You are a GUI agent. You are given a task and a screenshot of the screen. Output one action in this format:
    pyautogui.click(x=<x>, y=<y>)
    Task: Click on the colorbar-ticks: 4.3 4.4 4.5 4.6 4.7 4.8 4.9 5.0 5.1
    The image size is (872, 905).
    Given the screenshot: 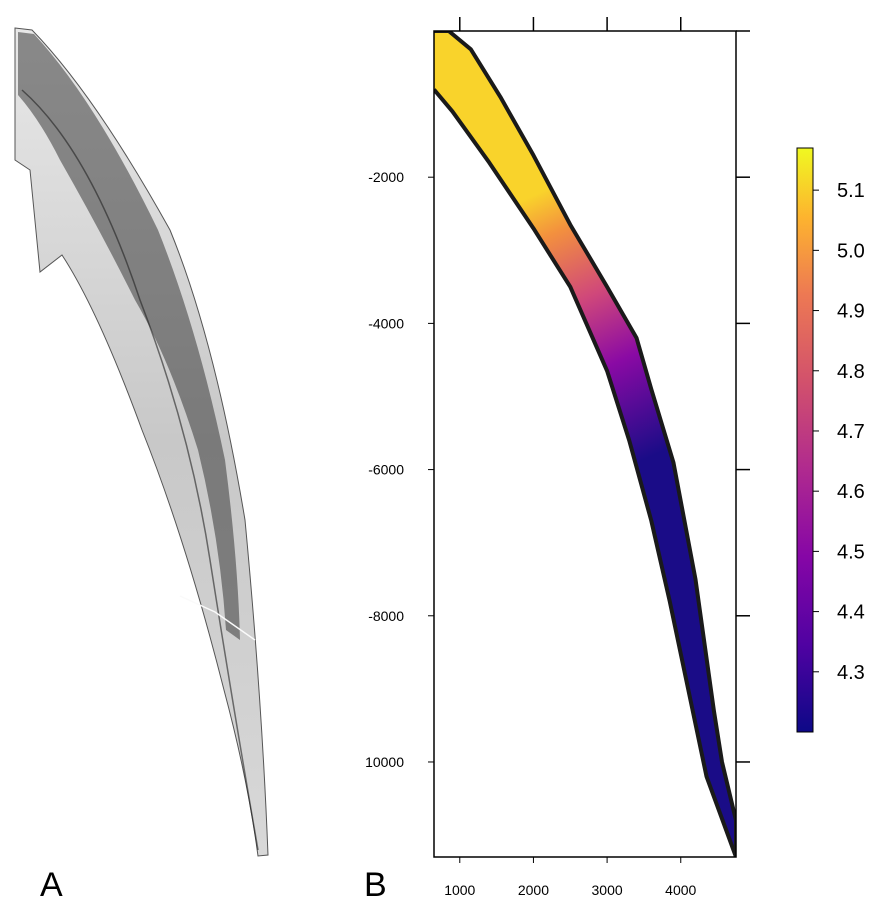 What is the action you would take?
    pyautogui.click(x=839, y=432)
    